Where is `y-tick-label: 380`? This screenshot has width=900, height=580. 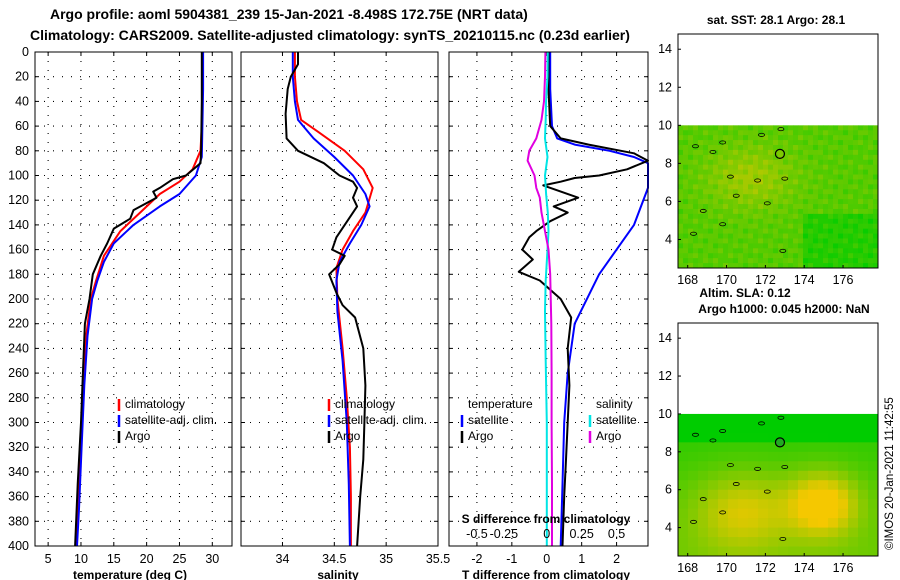
y-tick-label: 380 is located at coordinates (18, 521).